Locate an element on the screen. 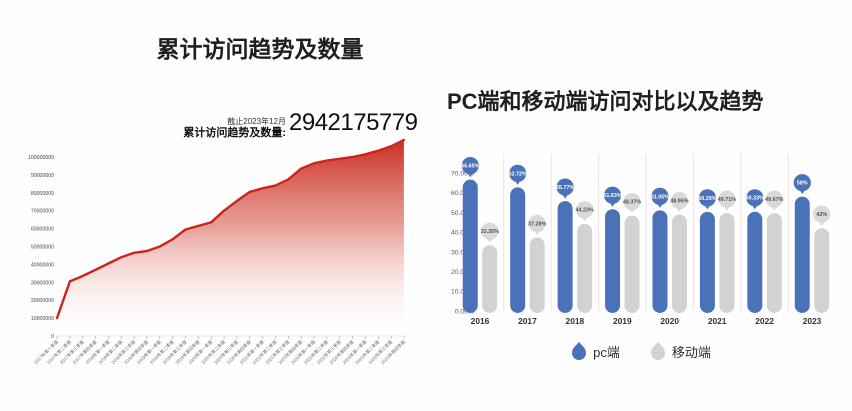  bubble-value-label: 37.28% is located at coordinates (537, 224).